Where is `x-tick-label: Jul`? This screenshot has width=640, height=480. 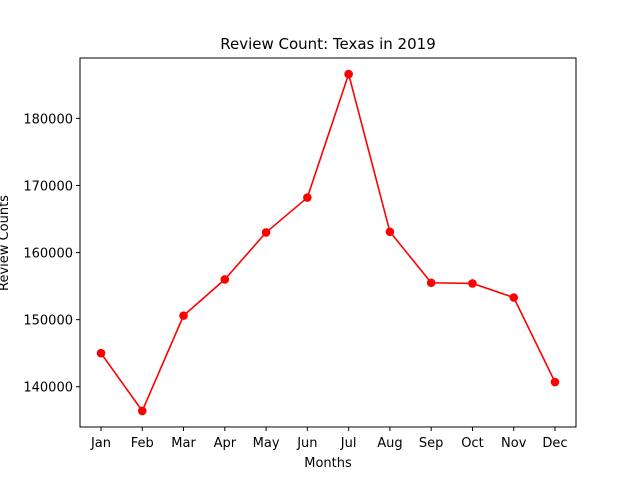
x-tick-label: Jul is located at coordinates (348, 443).